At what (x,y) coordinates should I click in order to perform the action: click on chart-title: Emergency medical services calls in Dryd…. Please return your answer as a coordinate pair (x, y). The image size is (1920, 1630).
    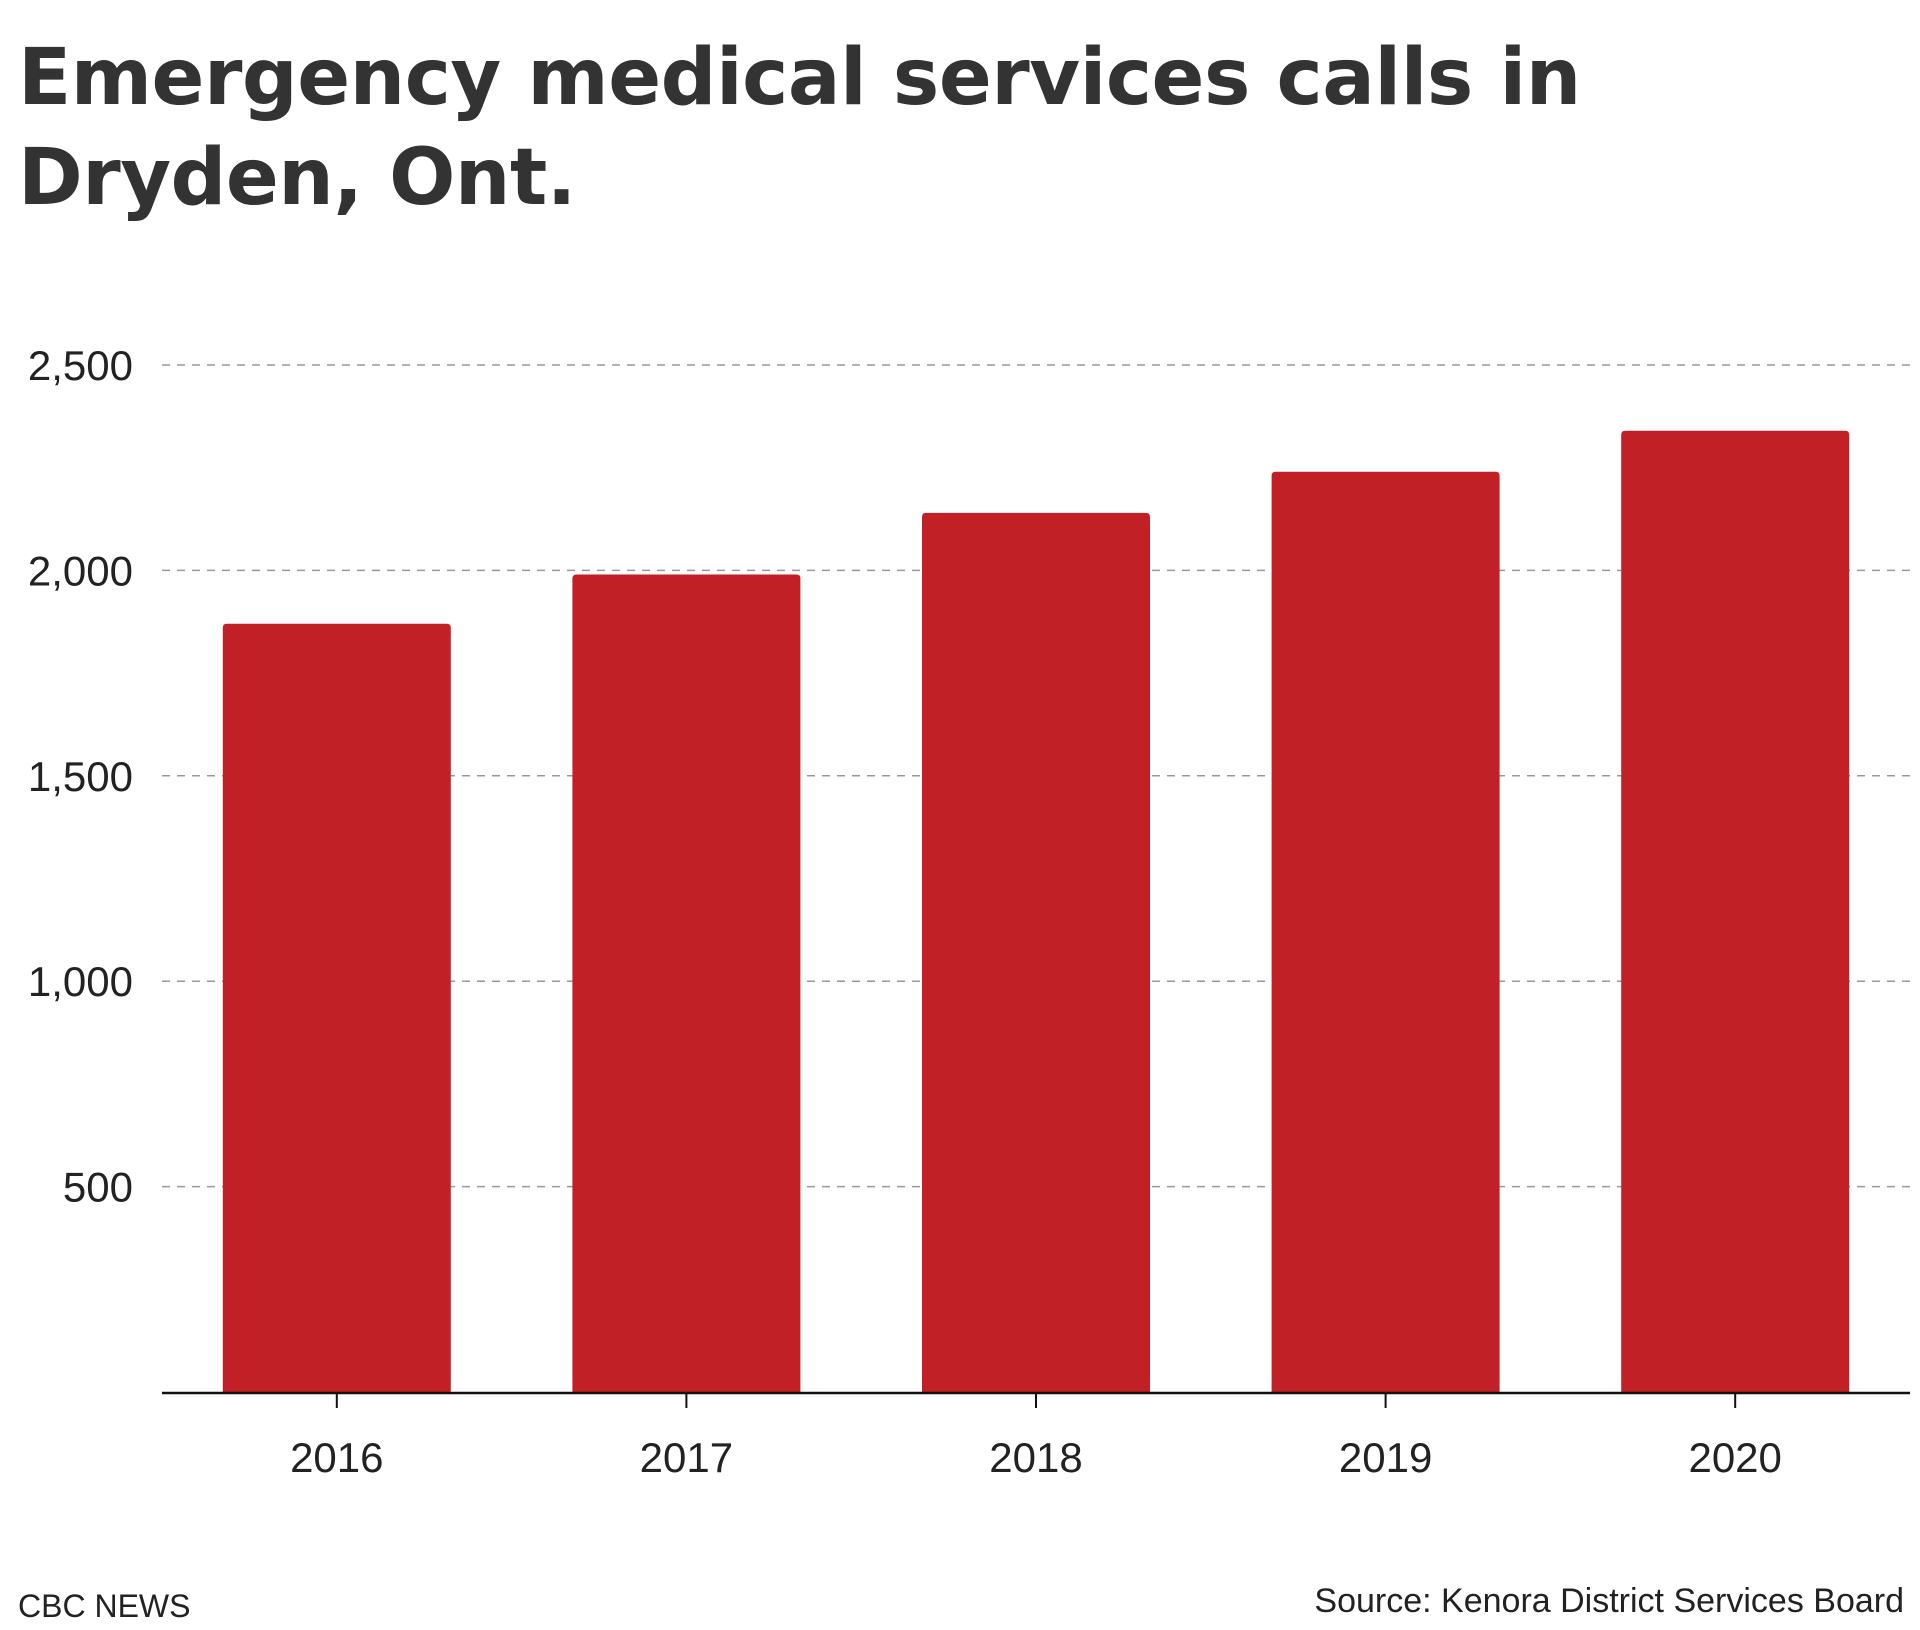
    Looking at the image, I should click on (799, 128).